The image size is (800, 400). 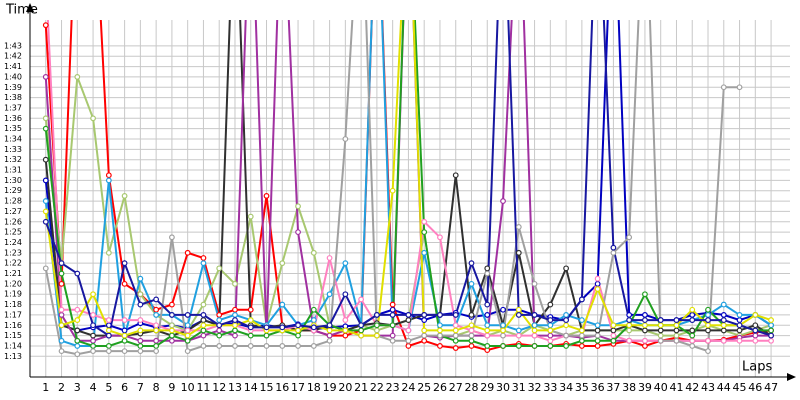 I want to click on x-tick-label: 32, so click(x=535, y=387).